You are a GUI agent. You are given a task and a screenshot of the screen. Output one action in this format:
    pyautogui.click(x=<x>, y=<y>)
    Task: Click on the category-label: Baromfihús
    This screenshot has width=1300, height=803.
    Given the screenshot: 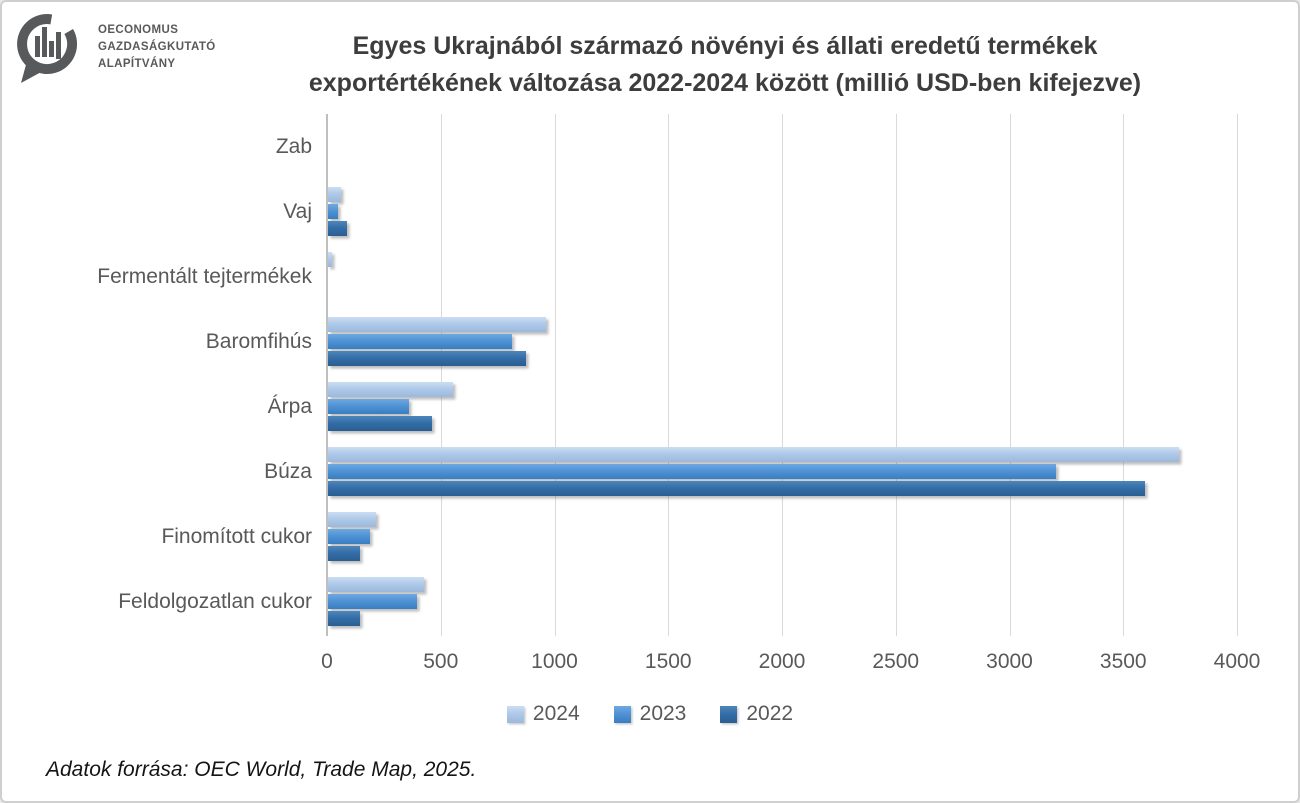 What is the action you would take?
    pyautogui.click(x=258, y=341)
    